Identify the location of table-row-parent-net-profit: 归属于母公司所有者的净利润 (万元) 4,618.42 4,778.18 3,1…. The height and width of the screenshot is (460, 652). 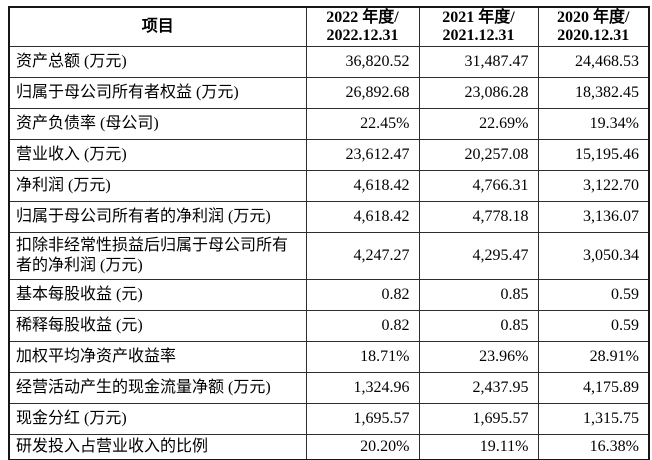
(329, 217).